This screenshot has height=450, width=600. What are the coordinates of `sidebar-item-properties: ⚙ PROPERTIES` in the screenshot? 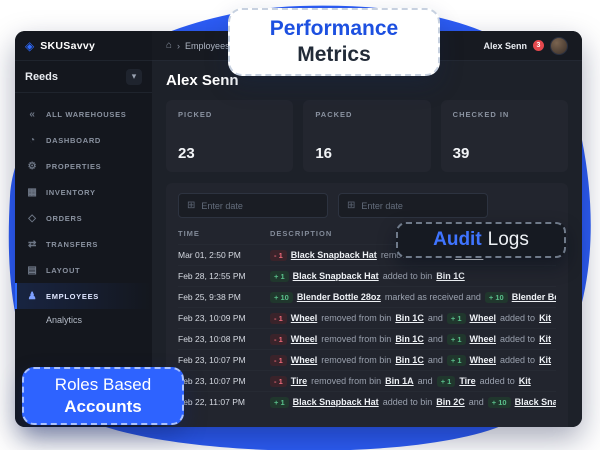 It's located at (83, 166).